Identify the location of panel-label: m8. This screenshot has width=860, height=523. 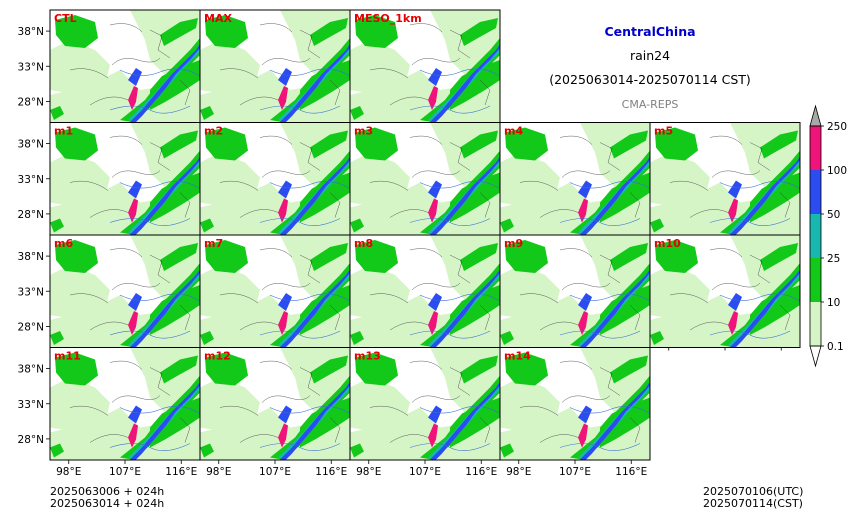
(363, 243).